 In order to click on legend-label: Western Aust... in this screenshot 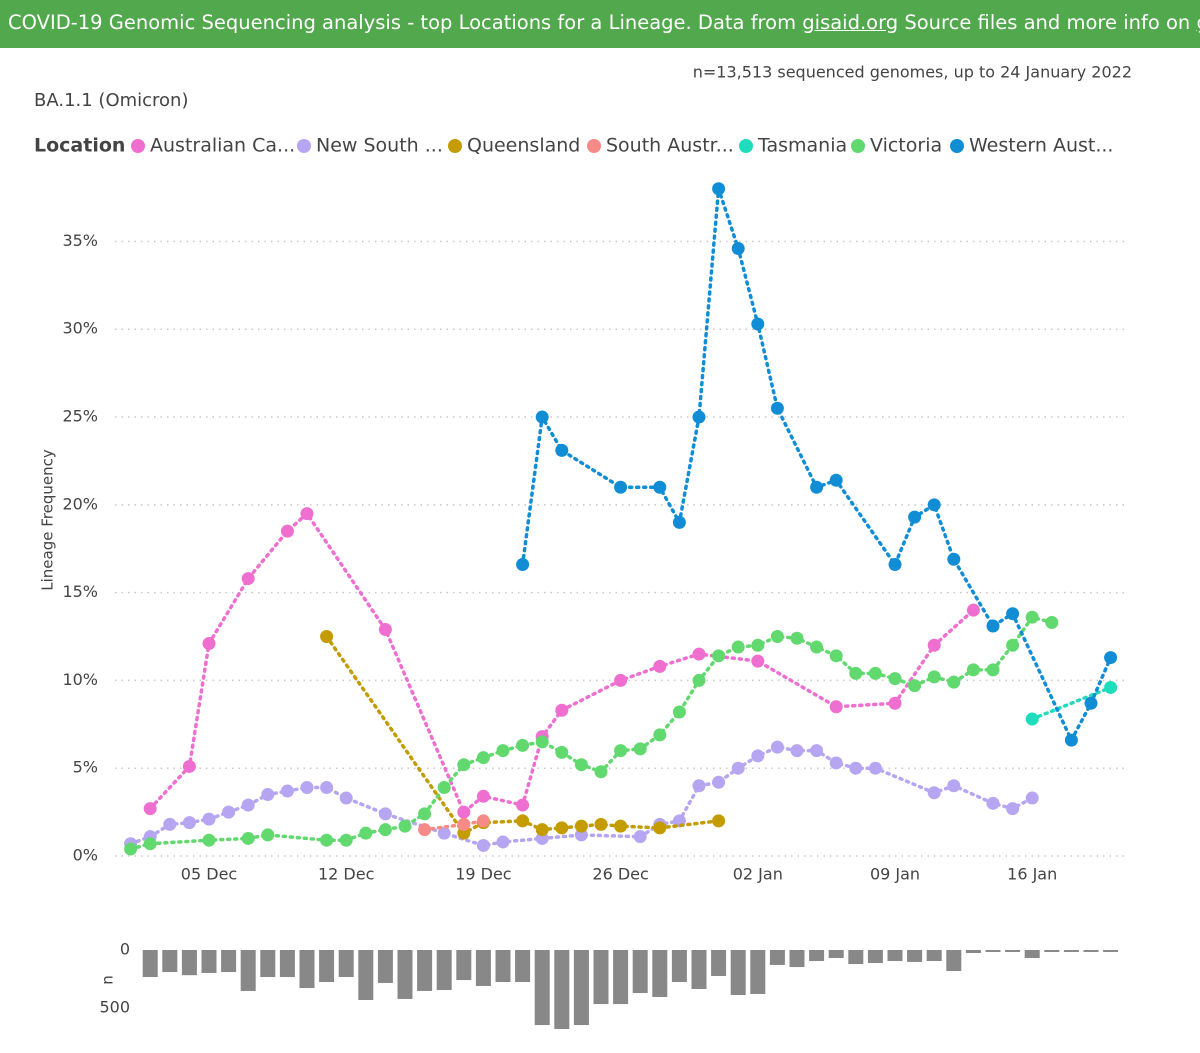, I will do `click(1041, 146)`.